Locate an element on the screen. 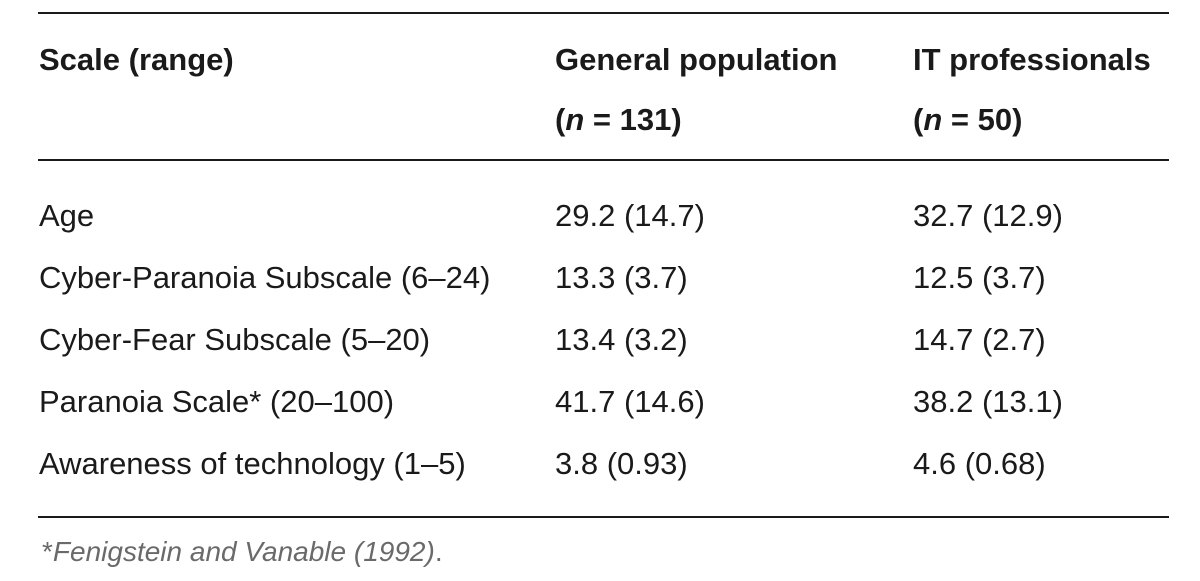 This screenshot has width=1200, height=581. row-cyber-paranoia-scale: Cyber-Paranoia Subscale (6–24) is located at coordinates (265, 277).